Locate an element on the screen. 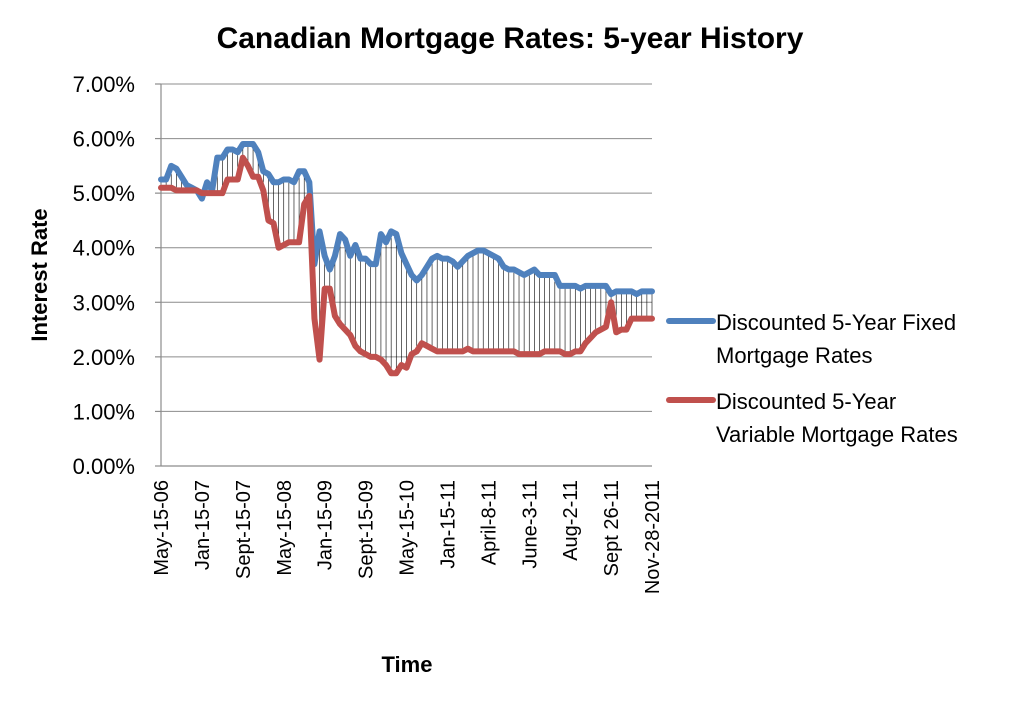 Image resolution: width=1024 pixels, height=701 pixels. y-tick-labels: 0.00% 1.00% 2.00% 3.00% 4.00% 5.00% 6.00% 7.00% is located at coordinates (104, 275).